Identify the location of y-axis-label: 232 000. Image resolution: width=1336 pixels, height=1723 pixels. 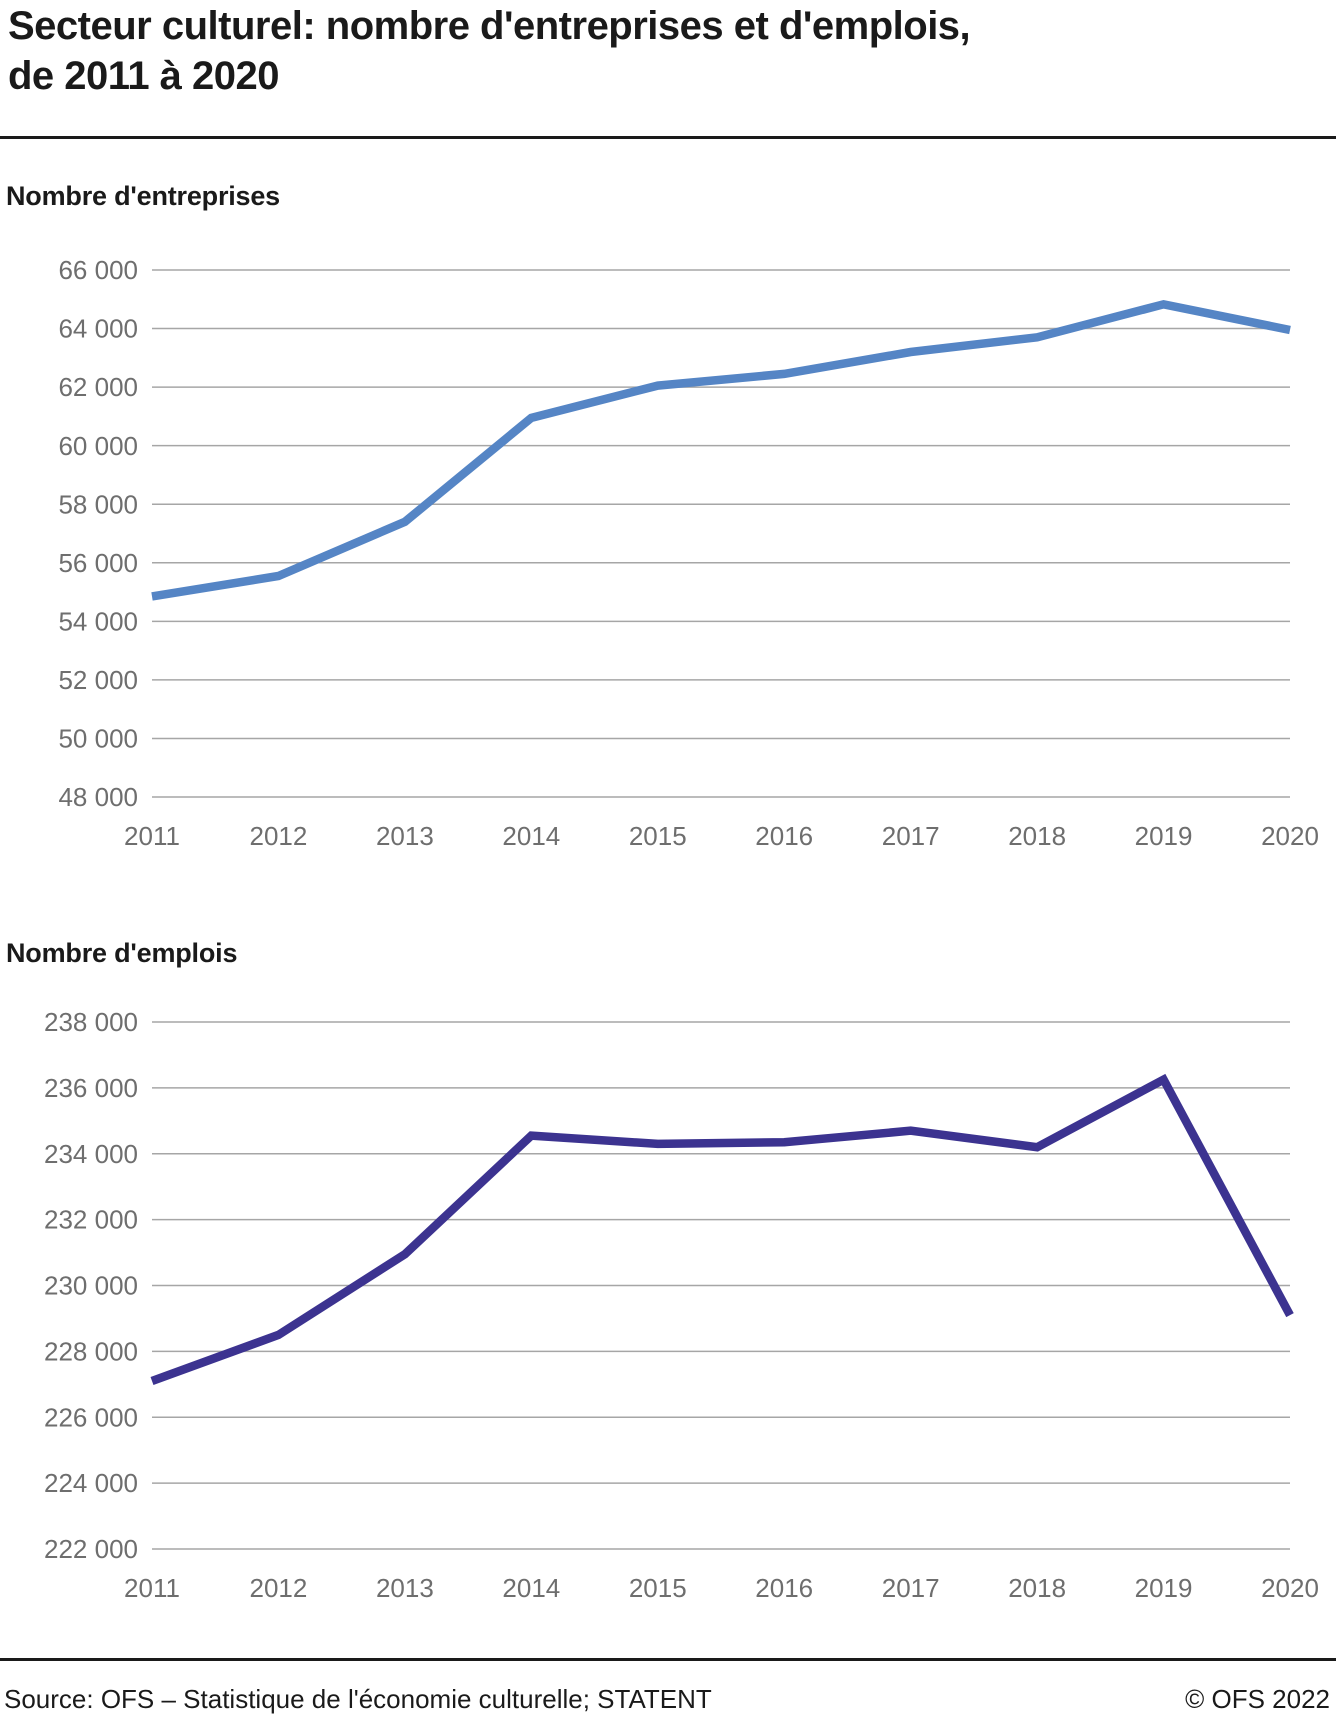
(91, 1220).